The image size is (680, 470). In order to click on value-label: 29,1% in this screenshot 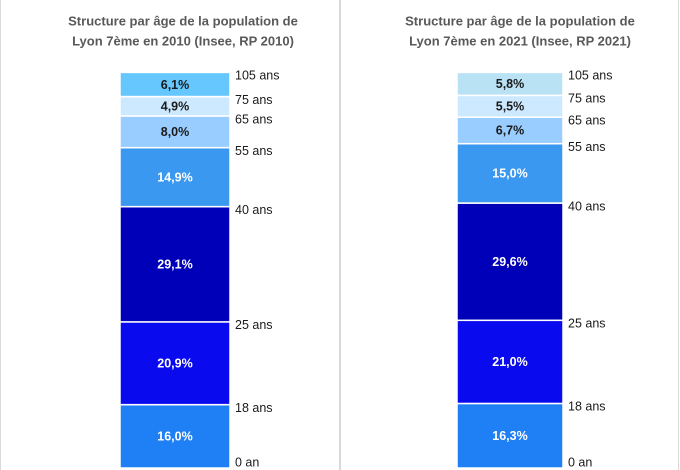, I will do `click(174, 265)`.